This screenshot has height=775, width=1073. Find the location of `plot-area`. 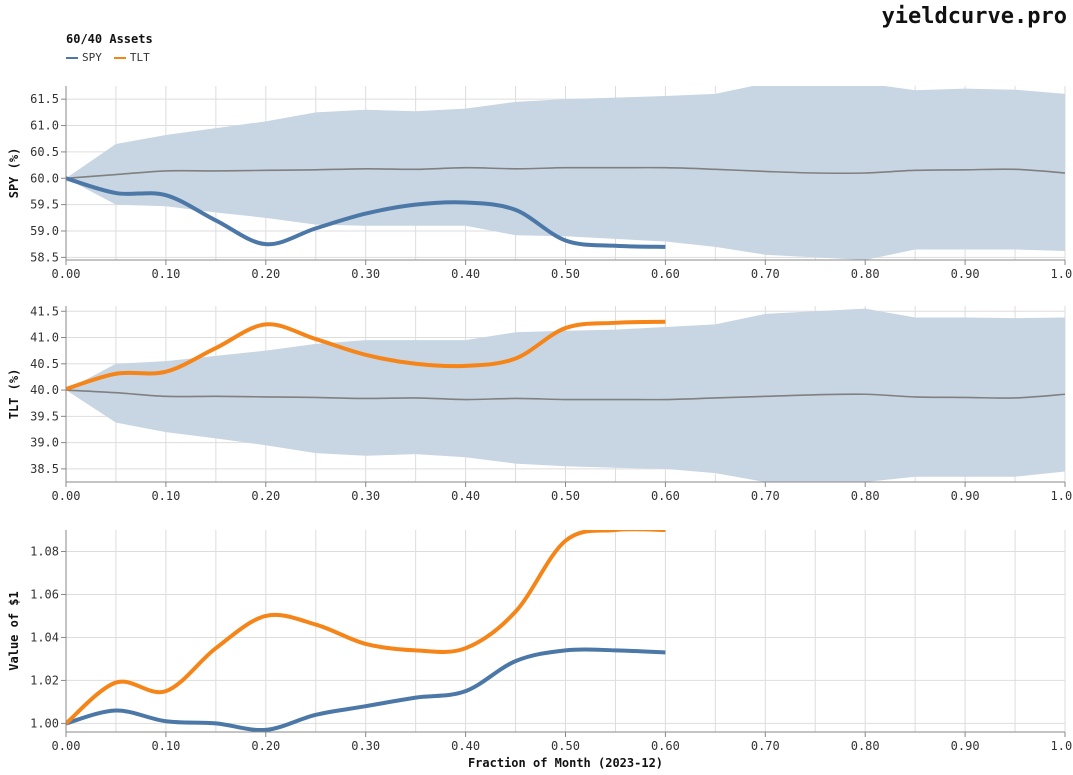

plot-area is located at coordinates (366, 631).